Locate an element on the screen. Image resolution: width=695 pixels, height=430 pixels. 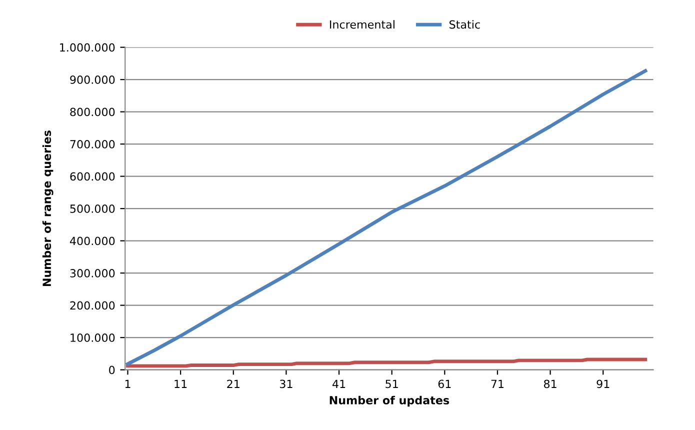
x-tick-label: 81 is located at coordinates (550, 384).